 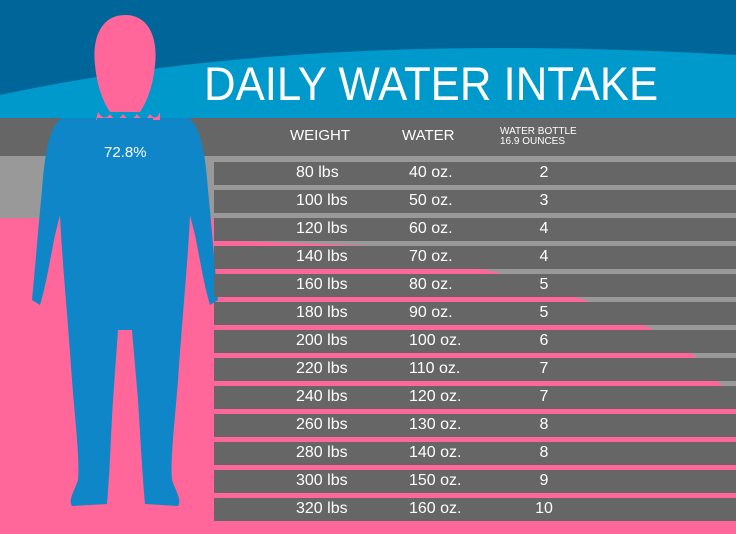 I want to click on body-water-percent: 72.8%, so click(x=125, y=152).